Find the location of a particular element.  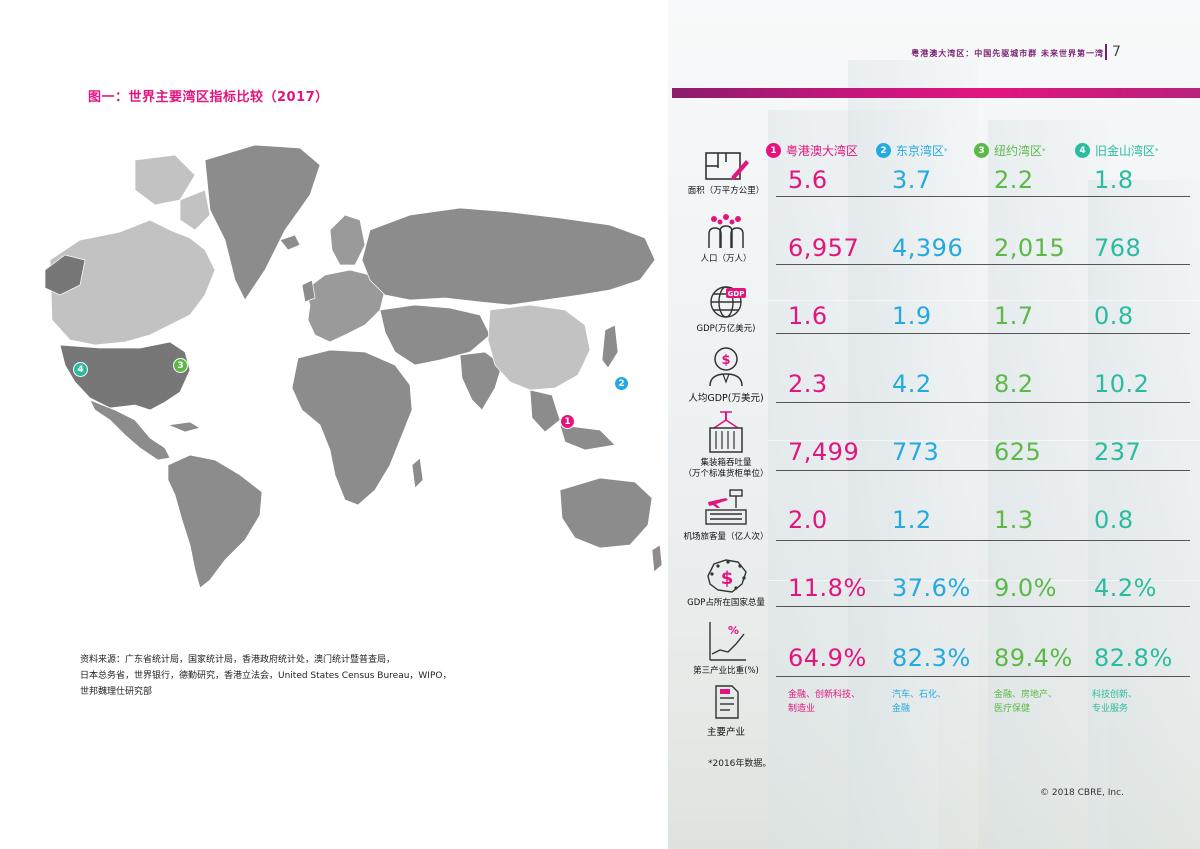

value-gdp-newyork: 1.7 is located at coordinates (1014, 316).